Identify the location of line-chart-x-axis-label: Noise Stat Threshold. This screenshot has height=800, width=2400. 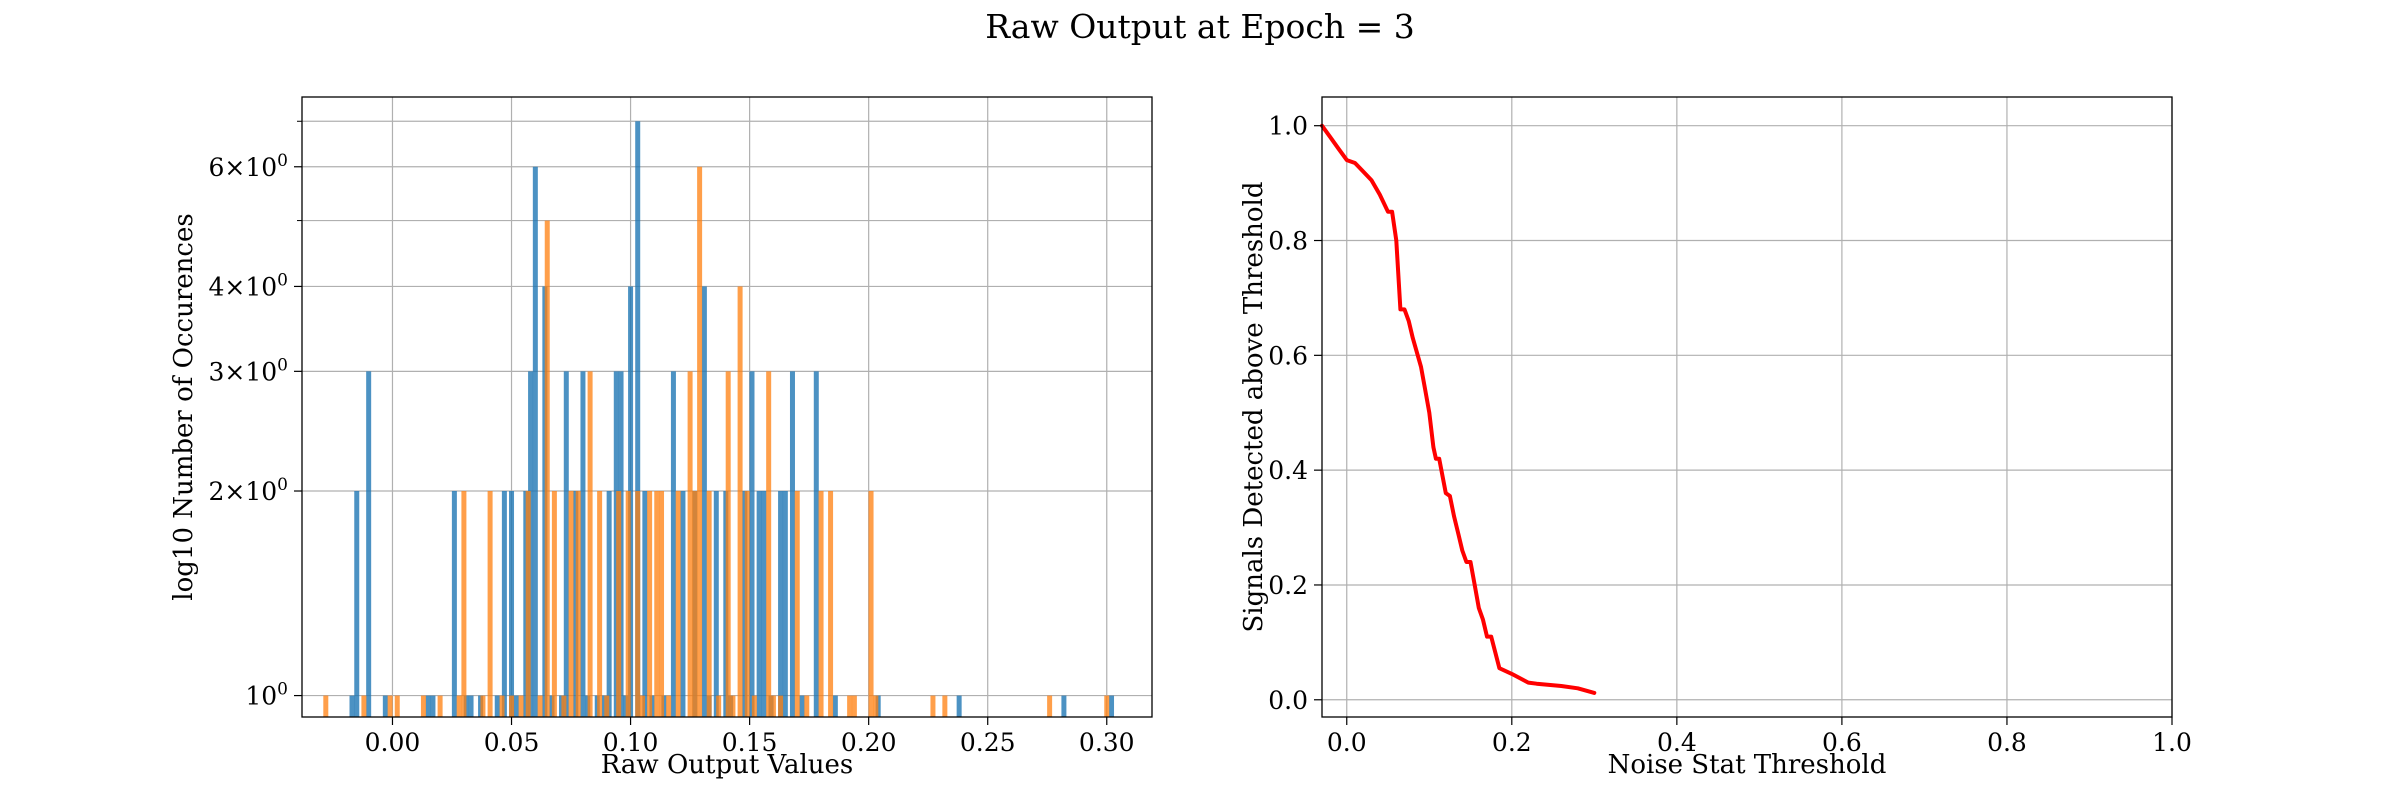
(1747, 765).